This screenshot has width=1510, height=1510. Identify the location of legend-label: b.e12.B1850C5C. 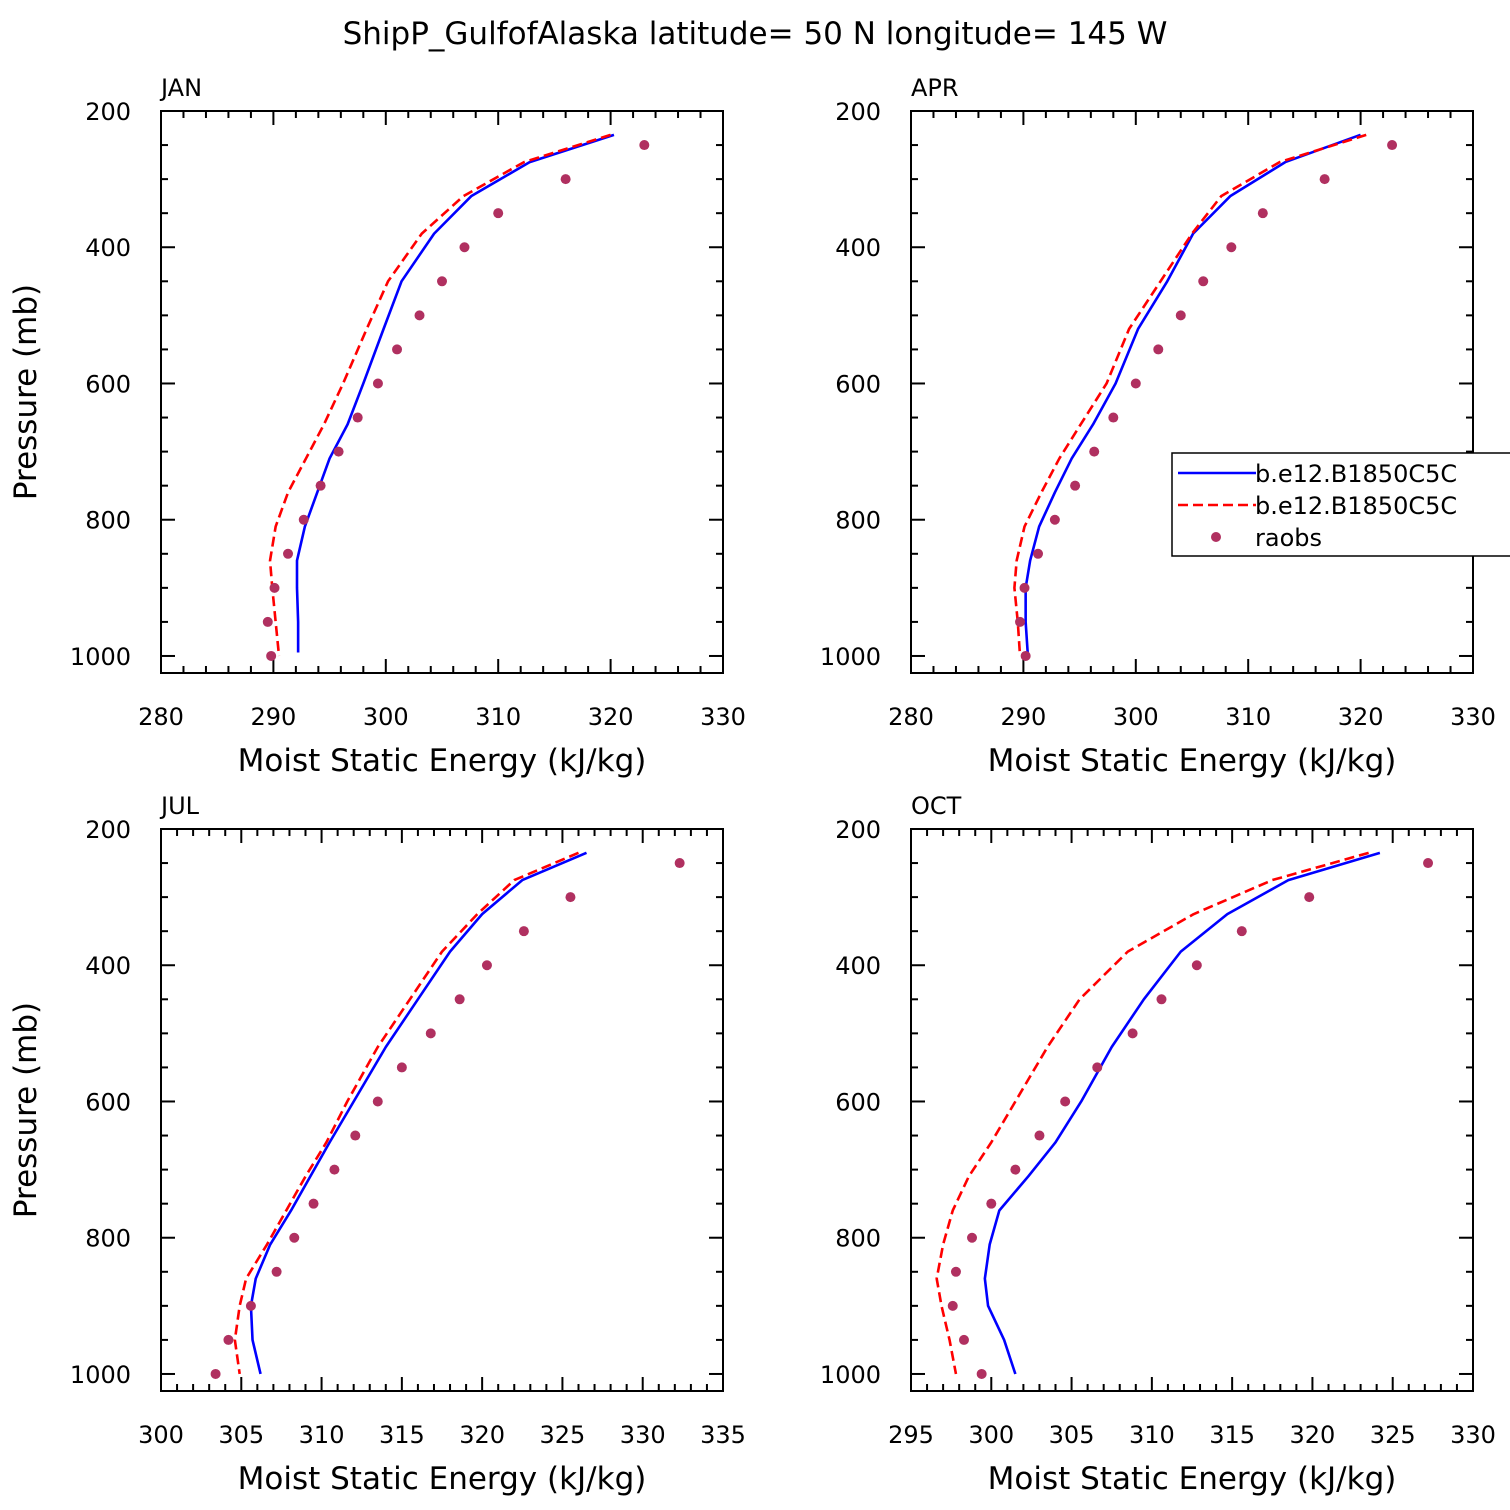
(1356, 474).